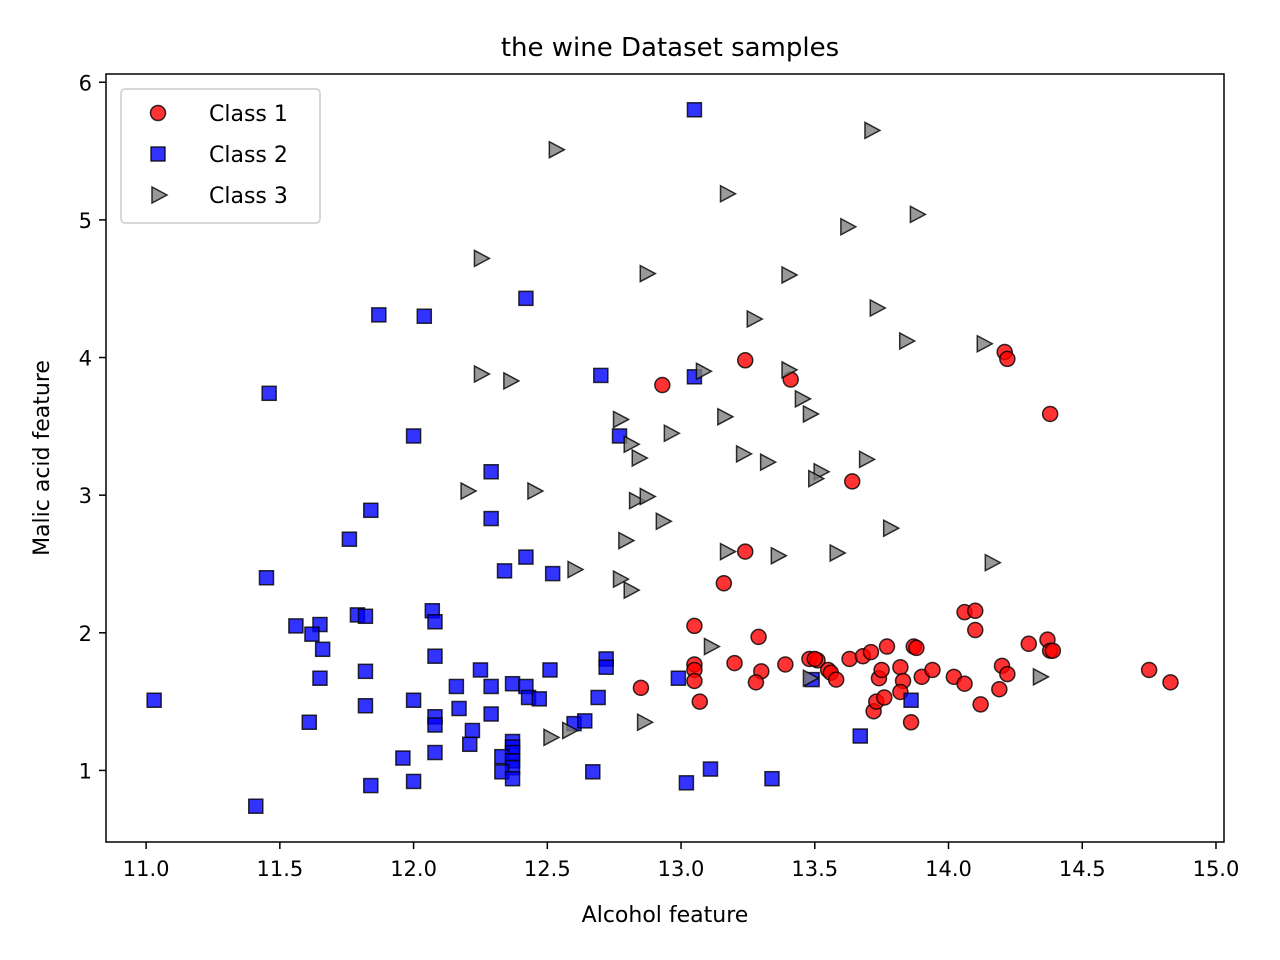  I want to click on x-axis-ticks: 11.0 11.5 12.0 12.5 13.0 13.5 14.0 14.5 15.0, so click(681, 861).